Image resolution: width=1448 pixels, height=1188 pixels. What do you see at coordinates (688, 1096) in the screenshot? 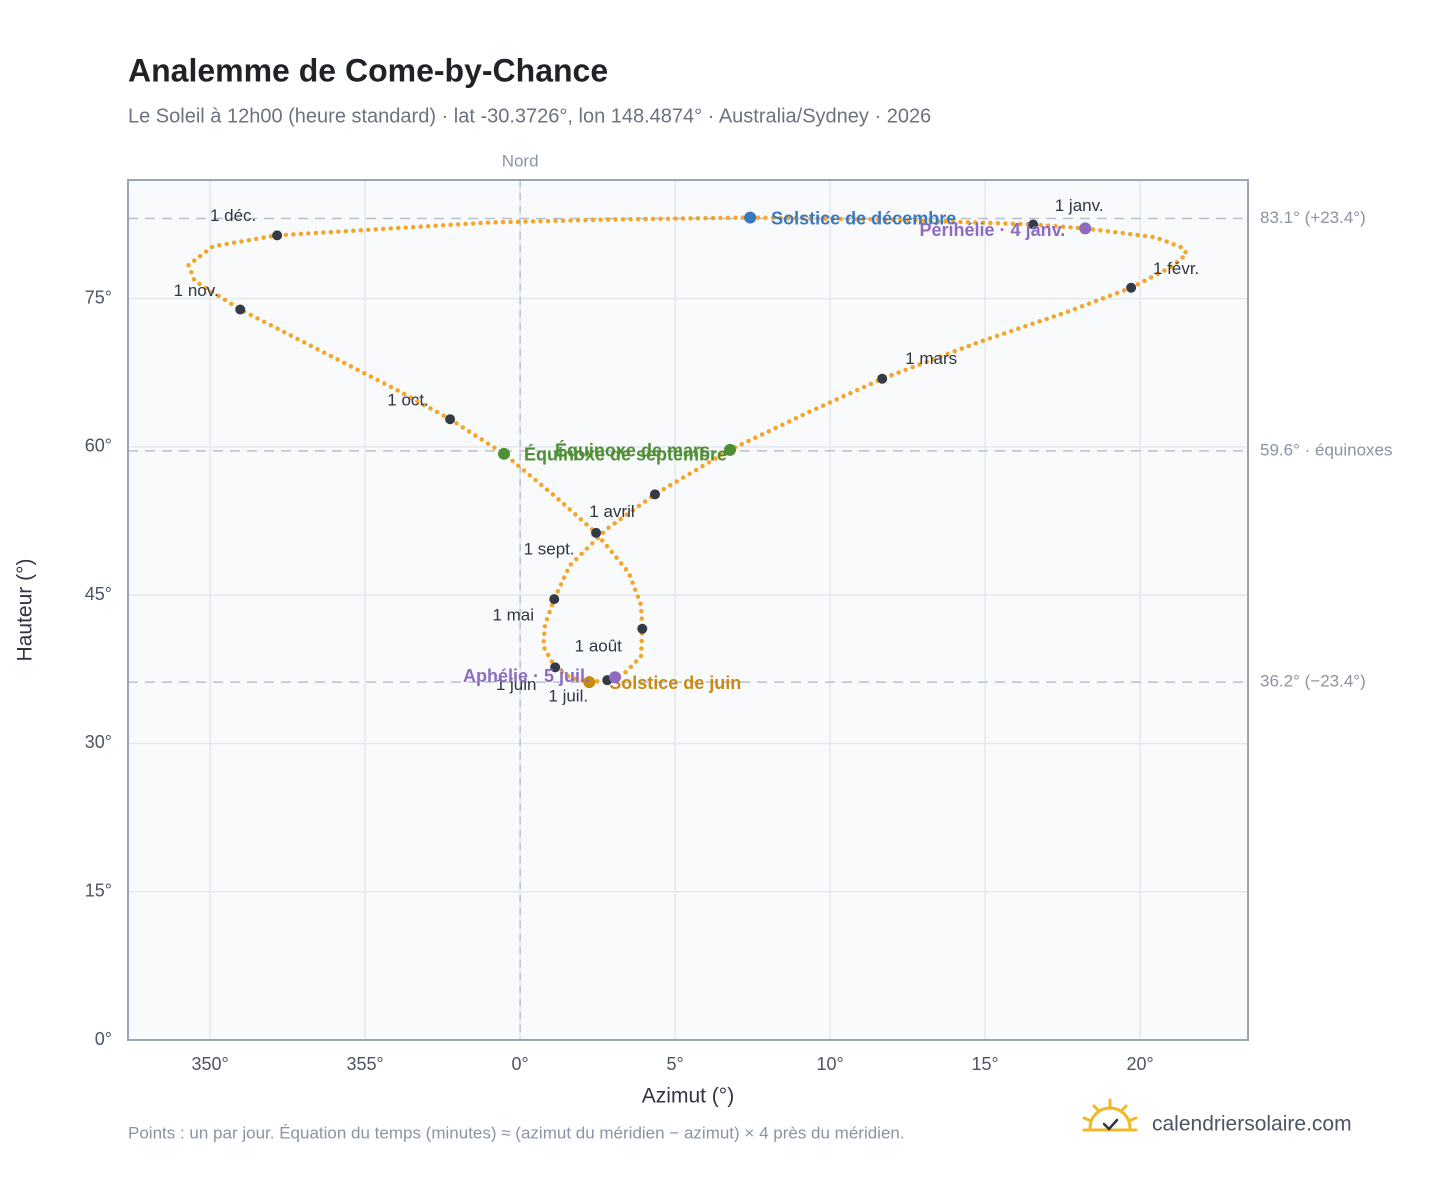
I see `x-axis-title: Azimut (°)` at bounding box center [688, 1096].